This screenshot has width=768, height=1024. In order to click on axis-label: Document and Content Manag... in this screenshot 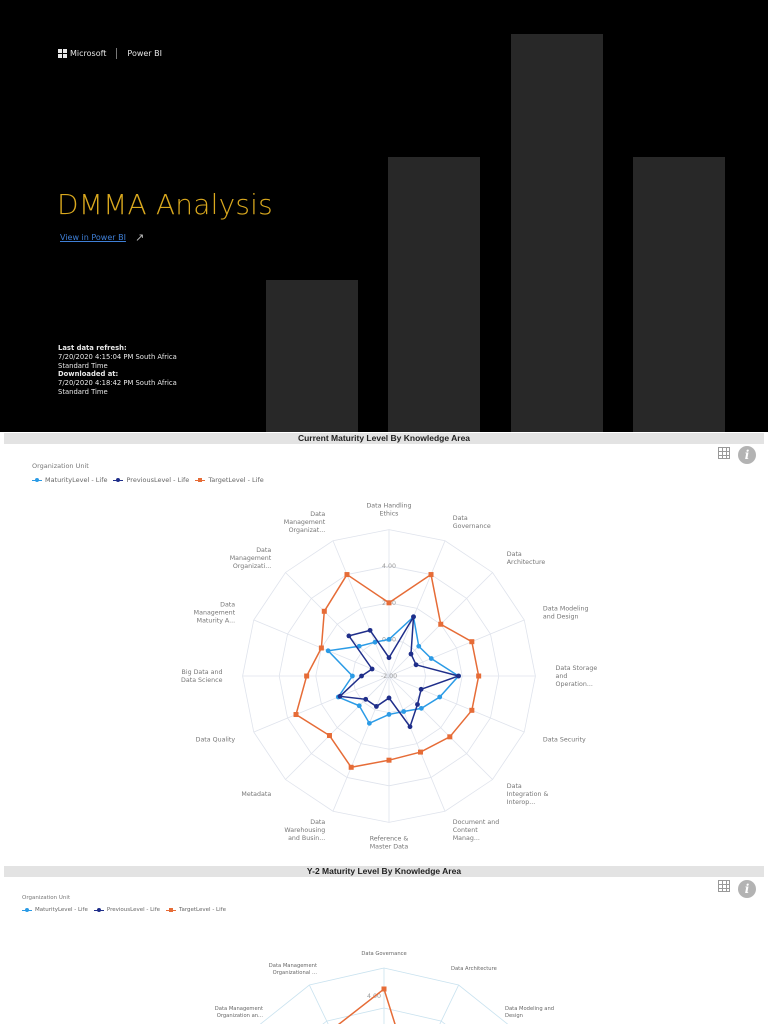, I will do `click(476, 830)`.